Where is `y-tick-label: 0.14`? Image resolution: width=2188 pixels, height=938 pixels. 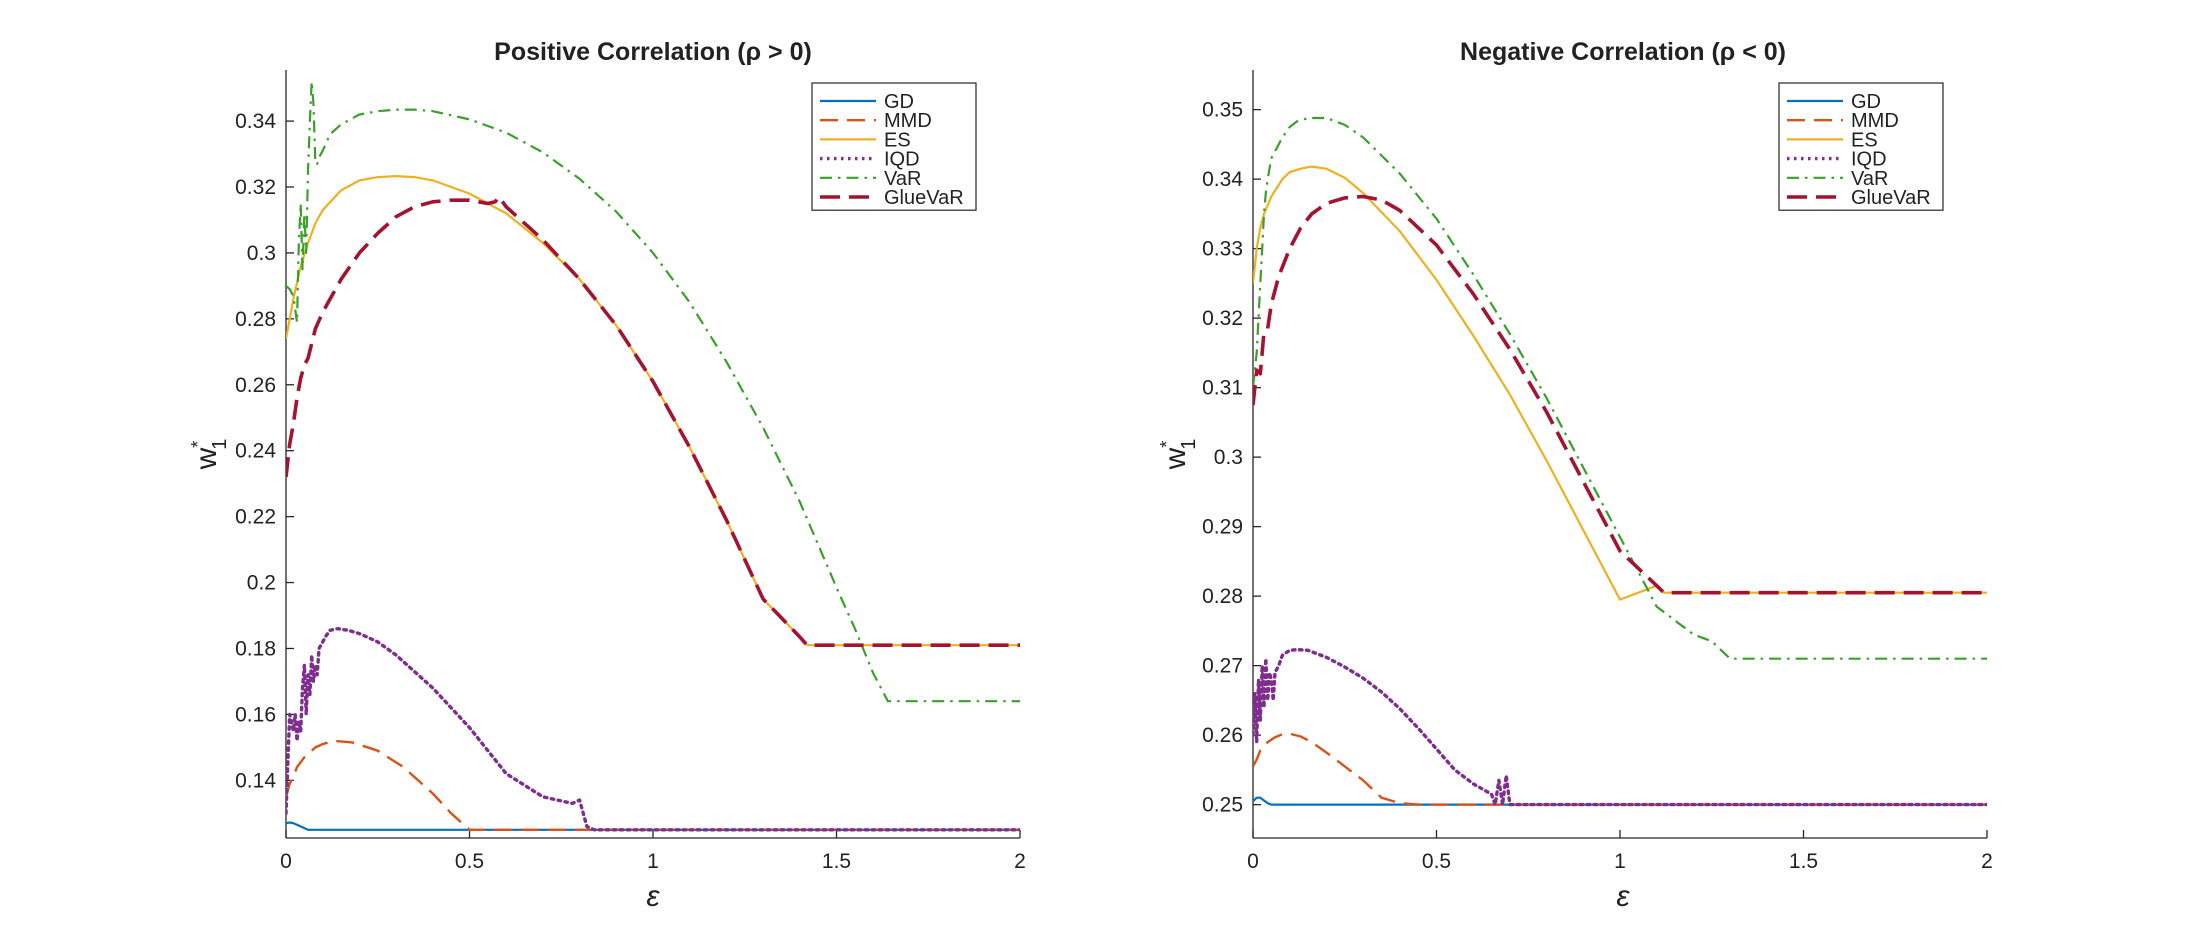
y-tick-label: 0.14 is located at coordinates (255, 780).